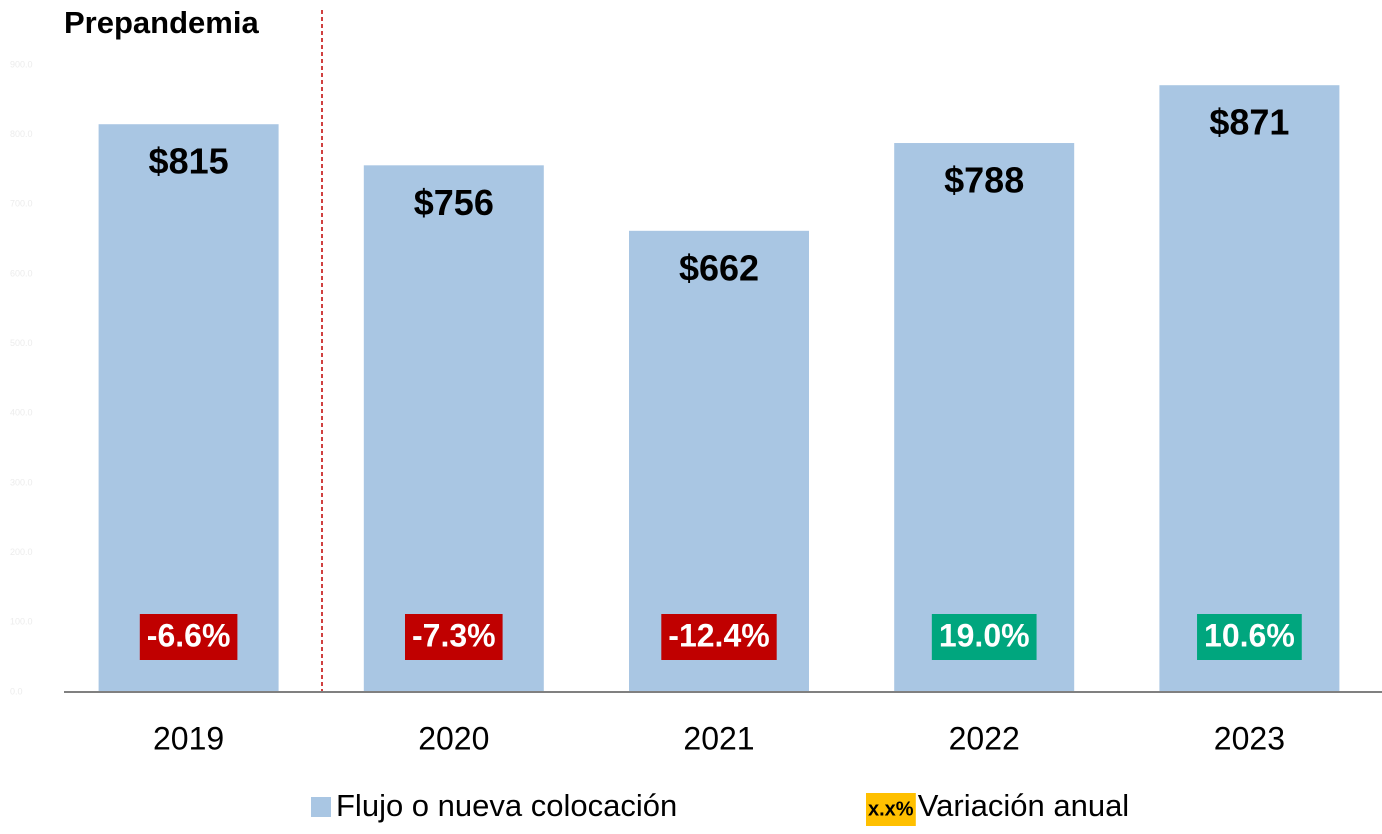  Describe the element at coordinates (506, 805) in the screenshot. I see `legend-label: Flujo o nueva colocación` at that location.